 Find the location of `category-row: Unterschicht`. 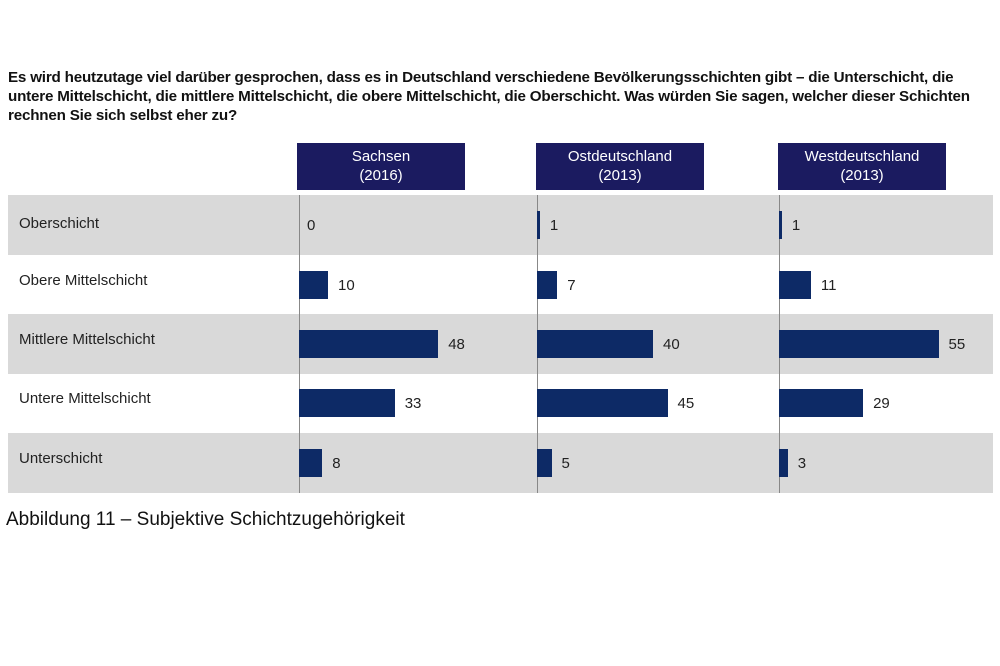

category-row: Unterschicht is located at coordinates (500, 463).